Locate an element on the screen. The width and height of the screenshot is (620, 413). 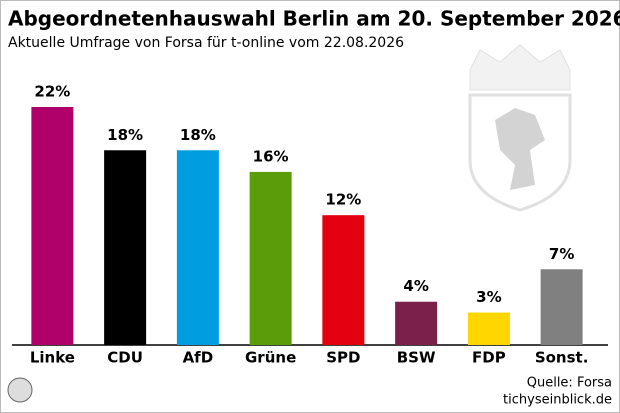
value-label: 22% is located at coordinates (52, 92).